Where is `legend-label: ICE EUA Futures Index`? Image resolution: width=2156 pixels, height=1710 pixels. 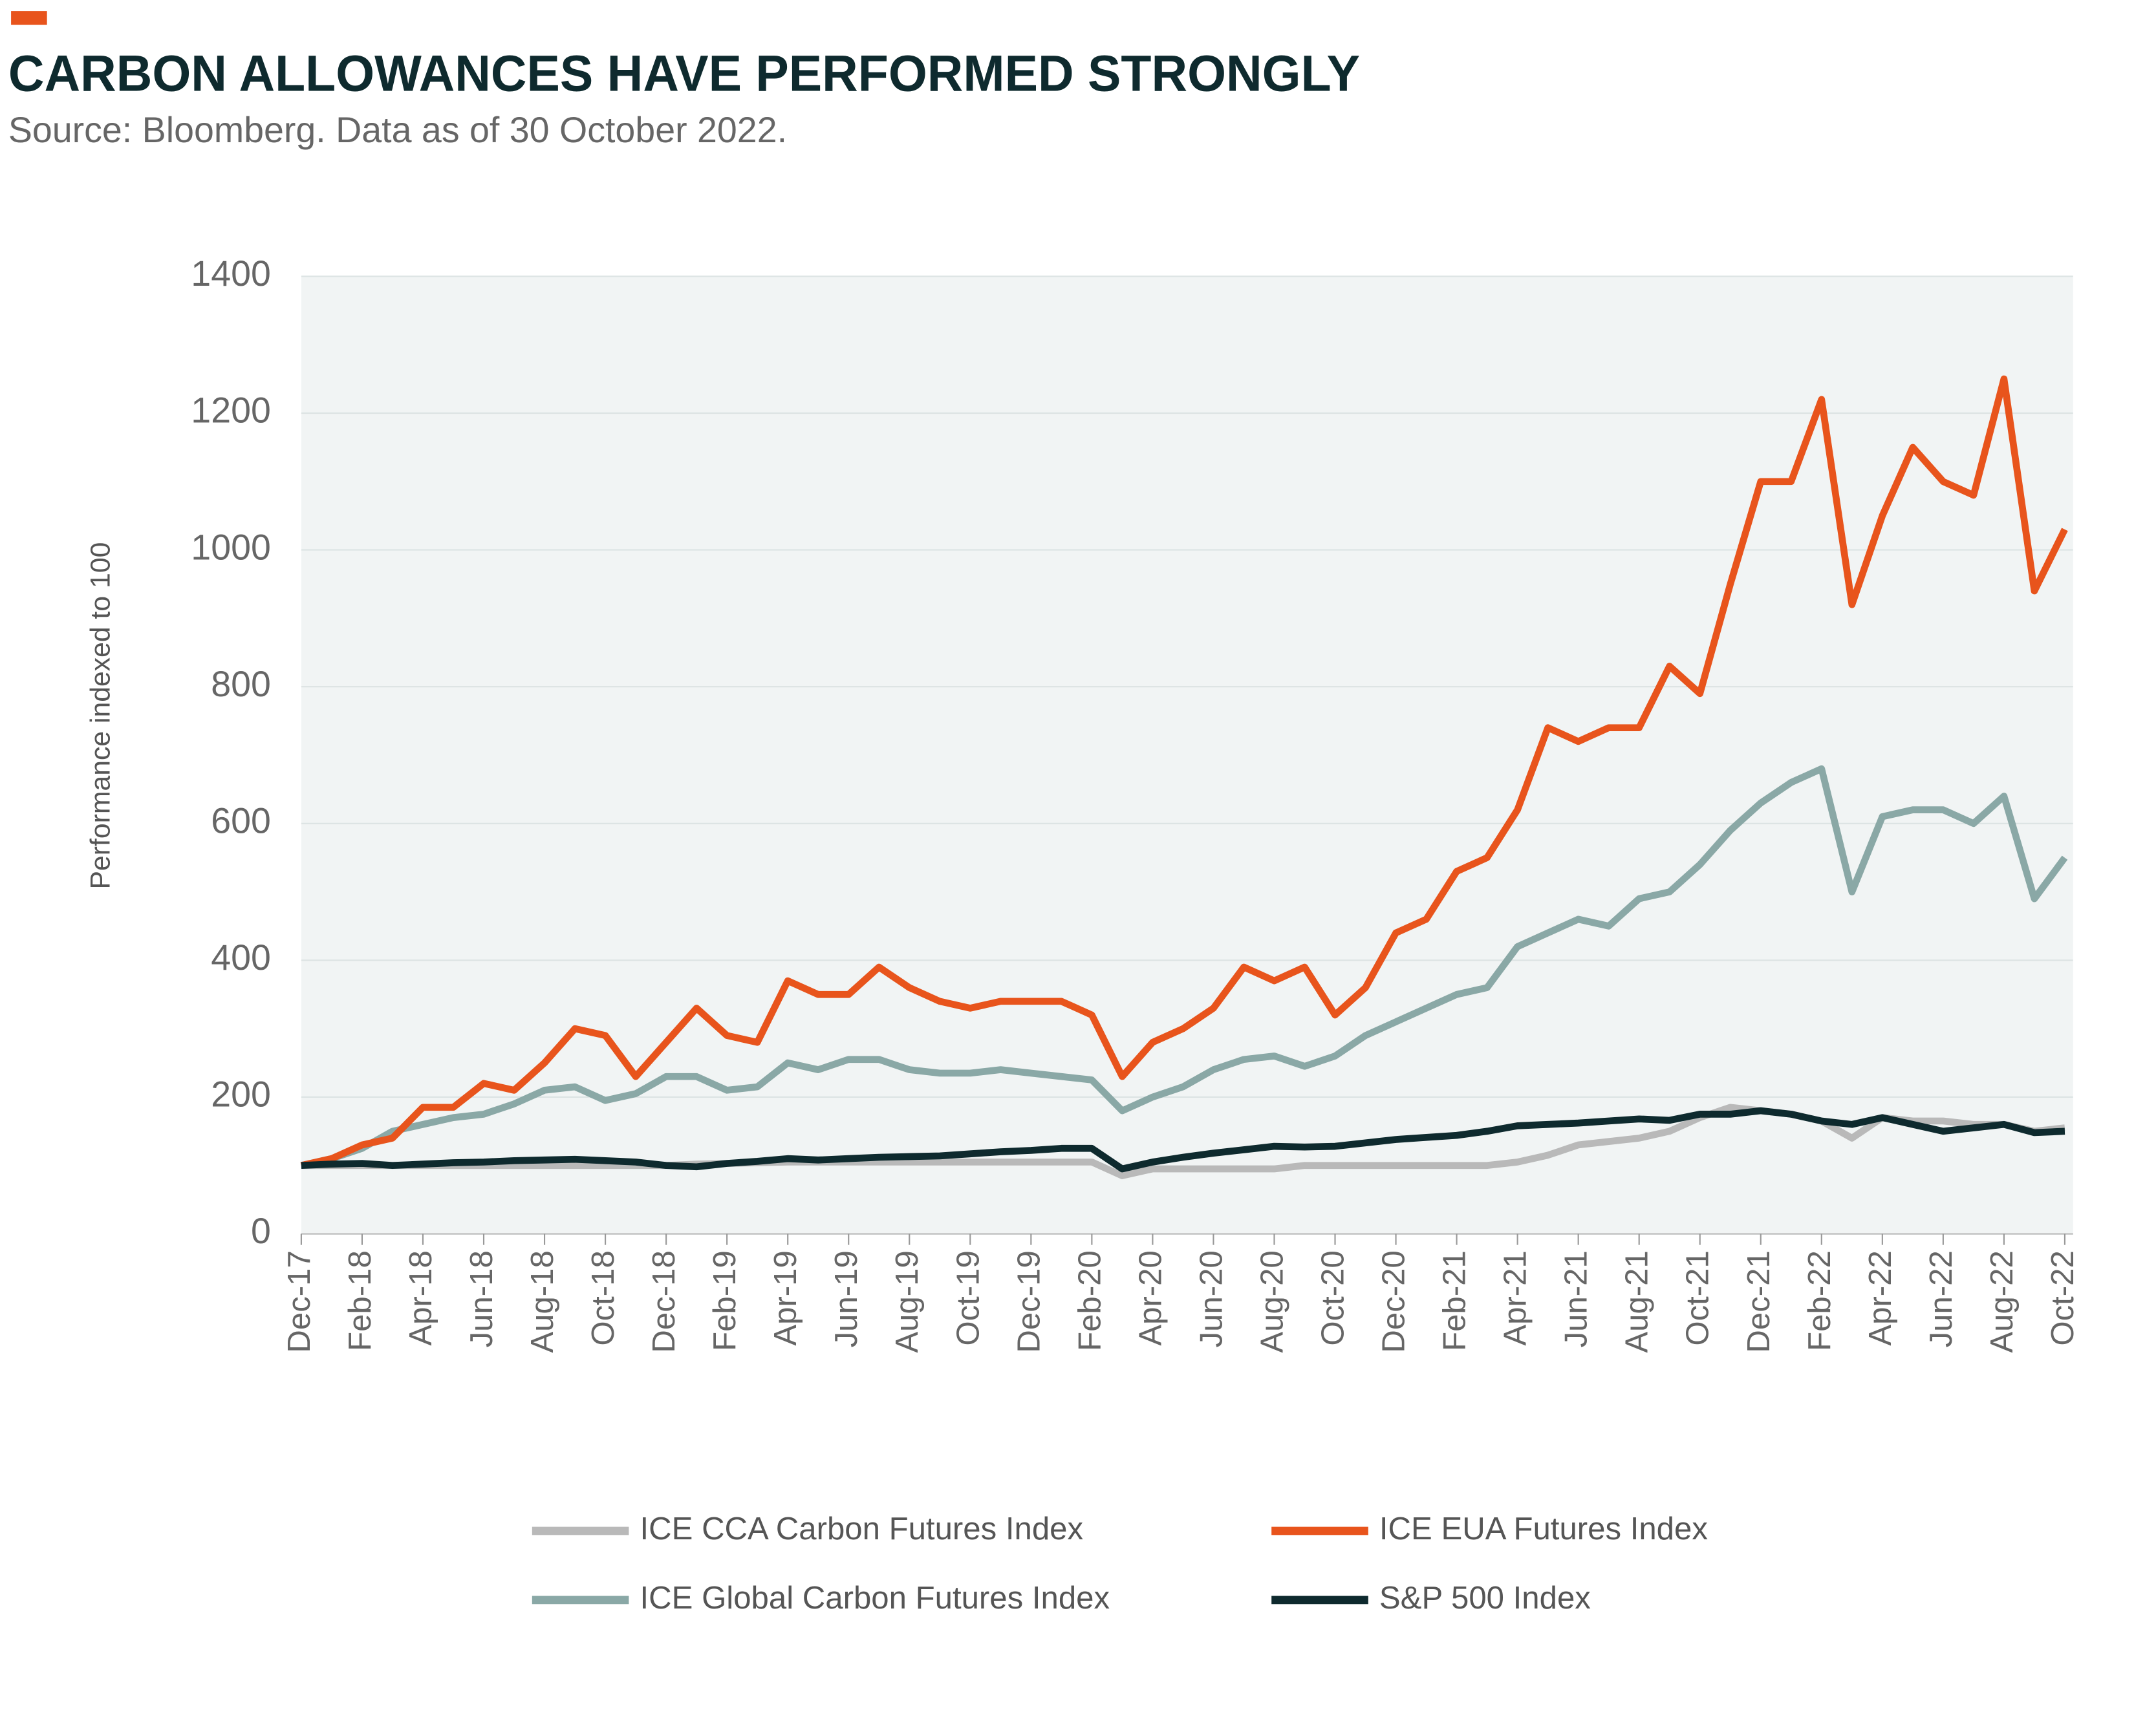
legend-label: ICE EUA Futures Index is located at coordinates (1543, 1529).